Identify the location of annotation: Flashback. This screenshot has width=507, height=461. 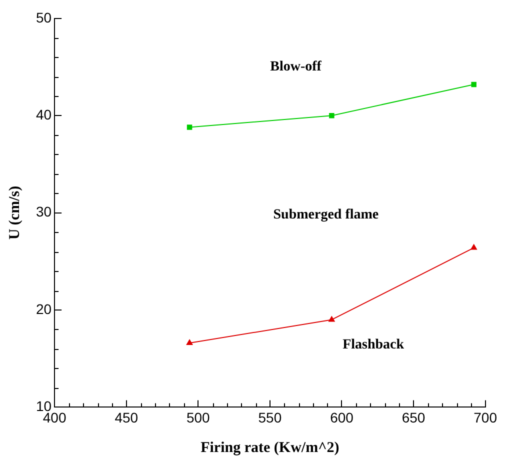
(373, 345).